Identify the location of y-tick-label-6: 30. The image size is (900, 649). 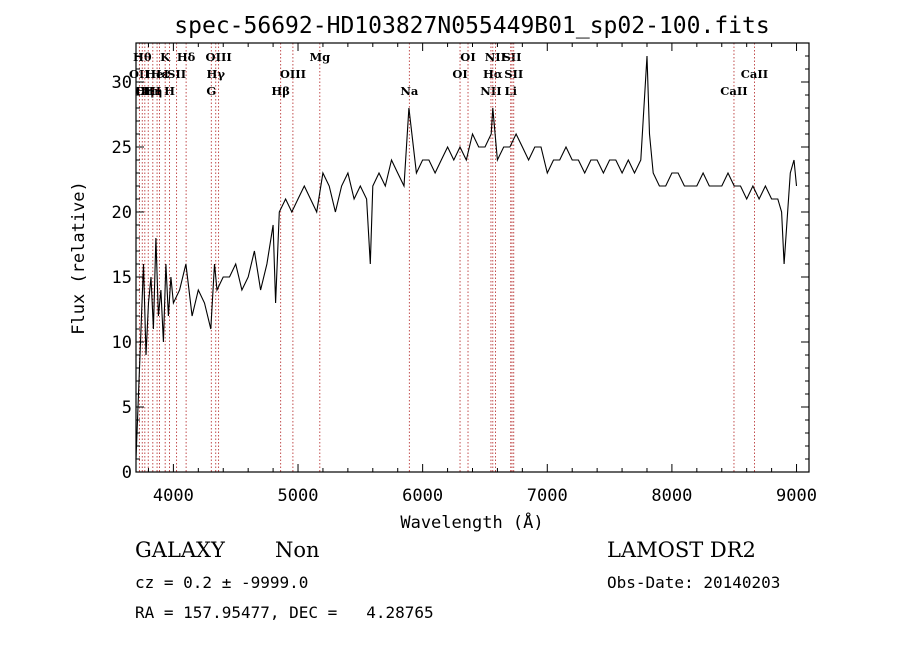
(122, 83).